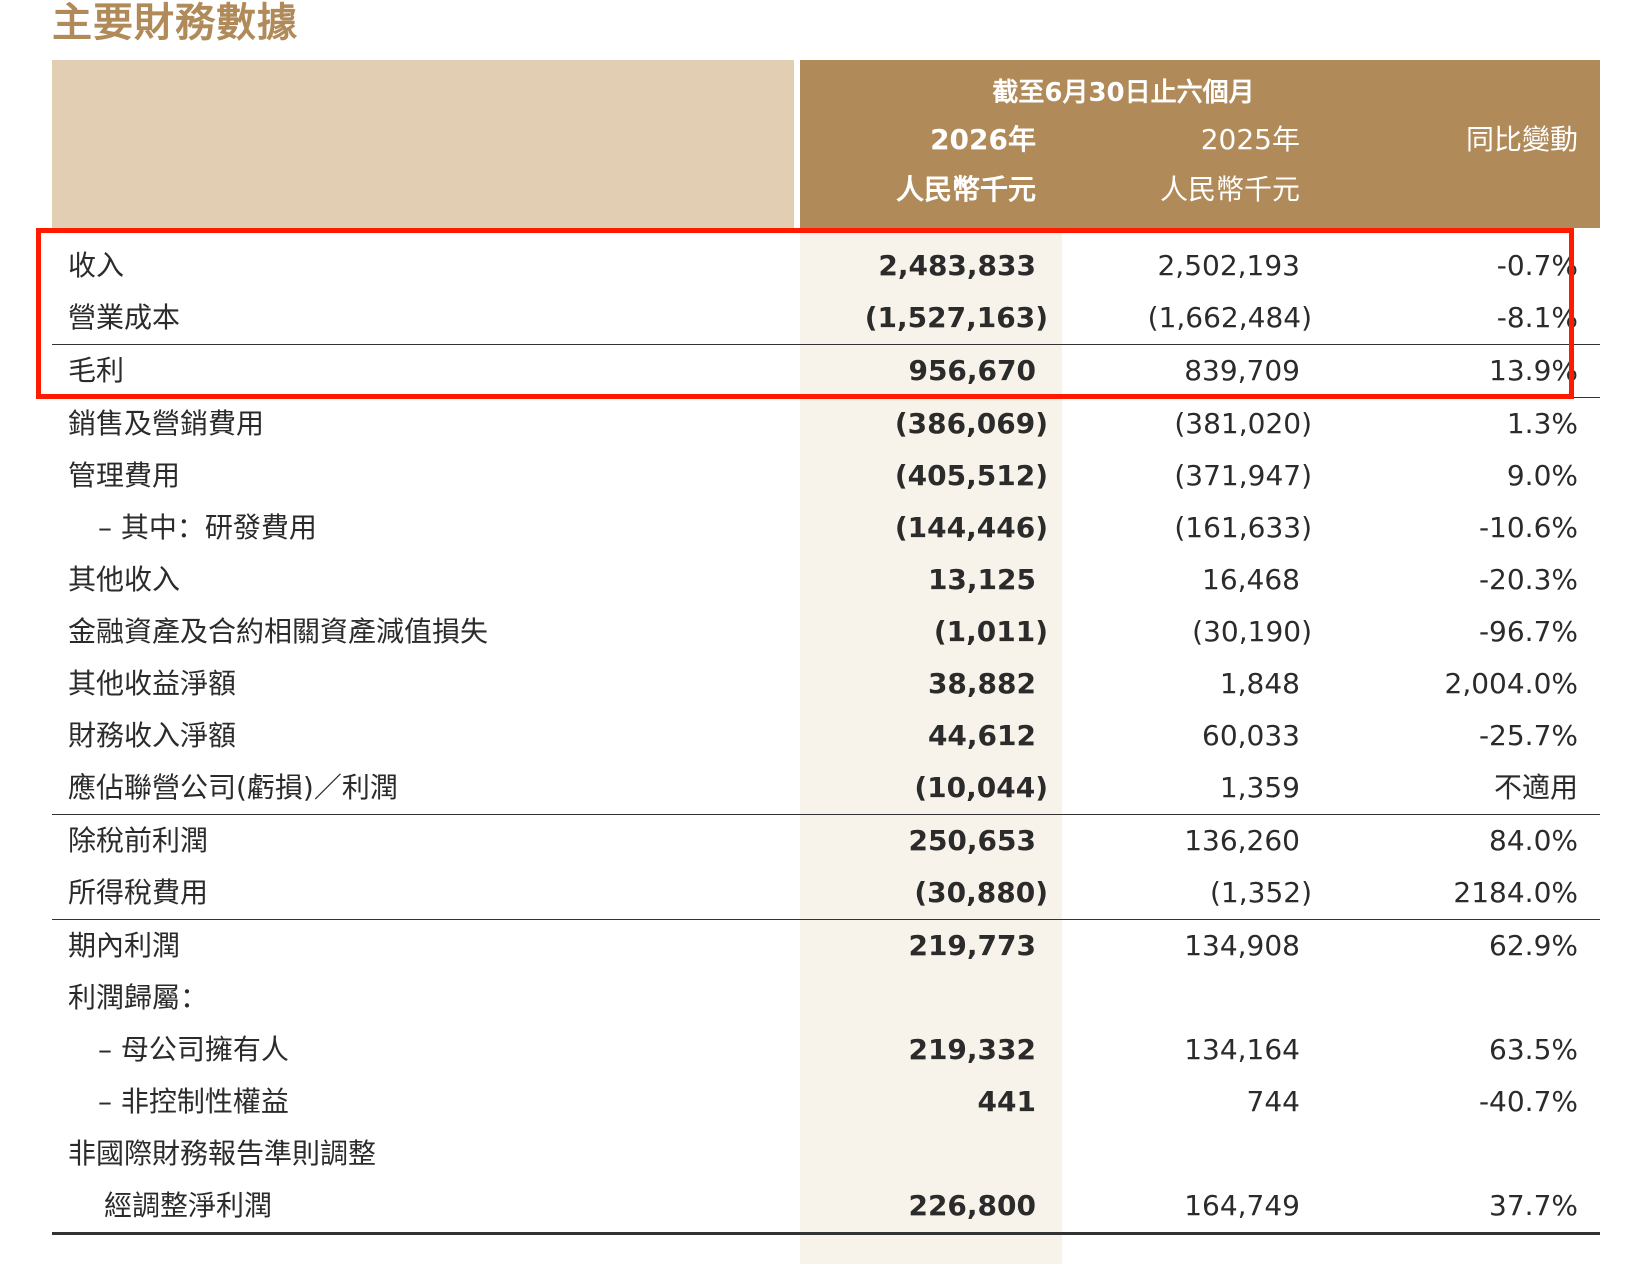  Describe the element at coordinates (207, 527) in the screenshot. I see `row-label: – 其中：研發費用` at that location.